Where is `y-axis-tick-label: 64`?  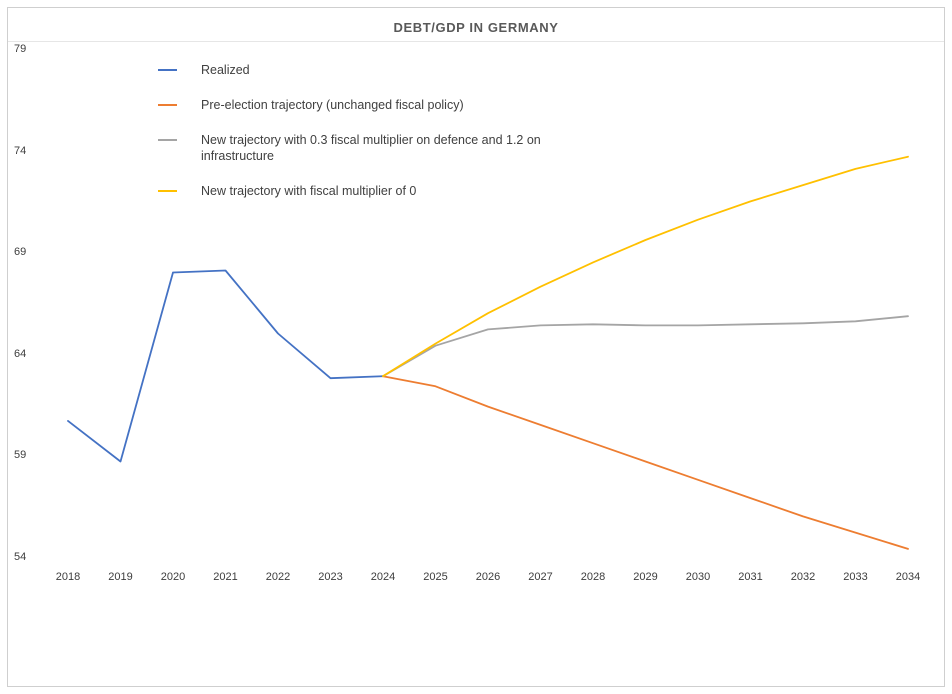 y-axis-tick-label: 64 is located at coordinates (20, 353).